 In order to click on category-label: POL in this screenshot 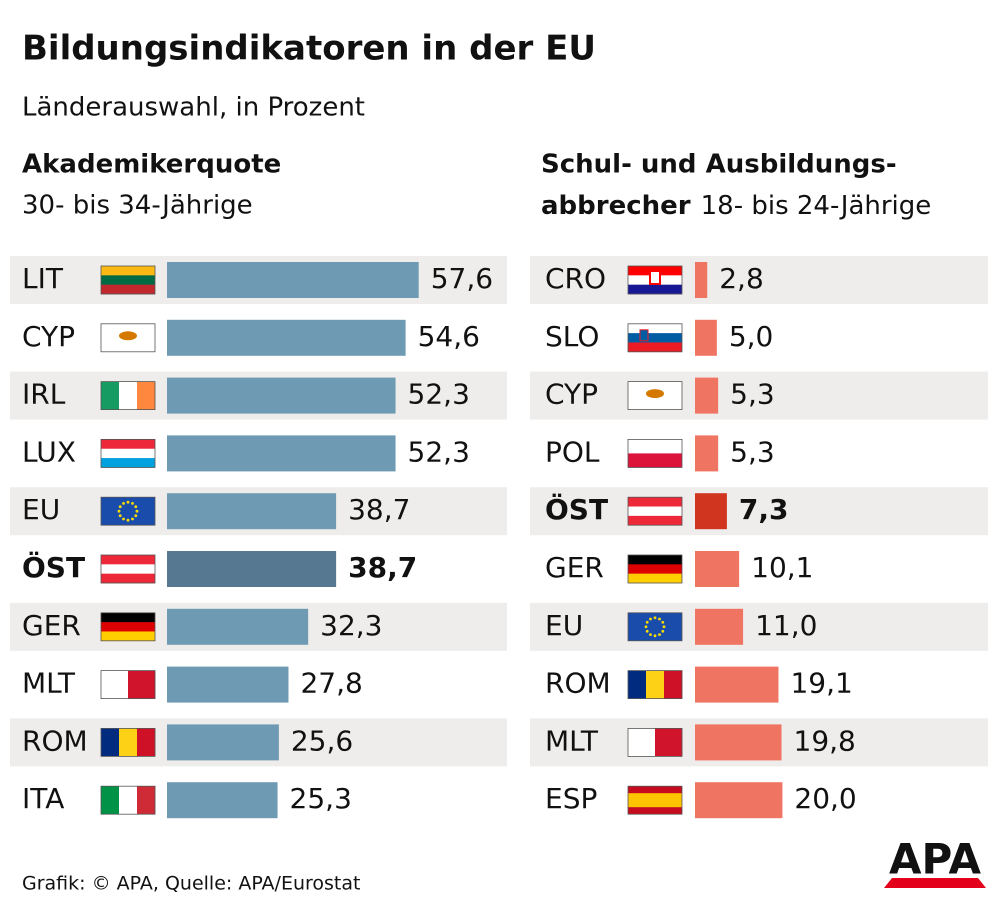, I will do `click(572, 451)`.